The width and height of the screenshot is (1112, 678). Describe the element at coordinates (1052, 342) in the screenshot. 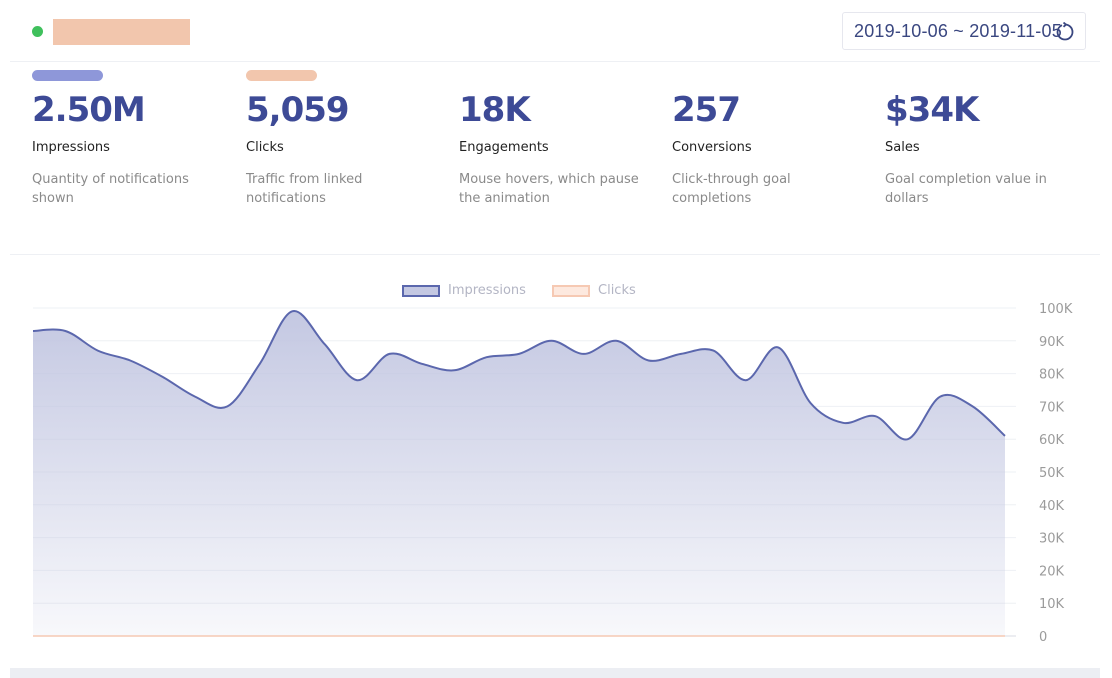

I see `y-tick-label: 90K` at that location.